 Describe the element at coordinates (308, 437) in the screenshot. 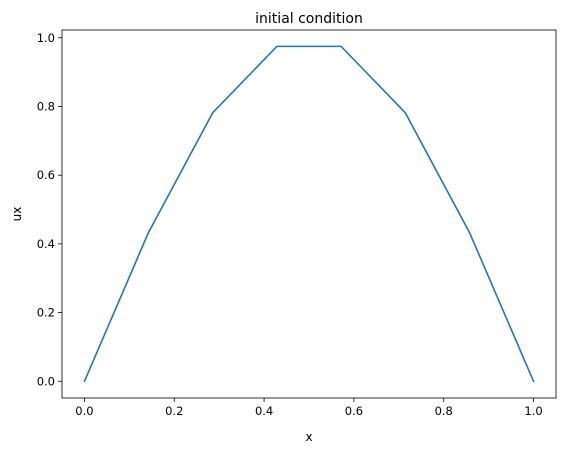

I see `x-axis-label: x` at that location.